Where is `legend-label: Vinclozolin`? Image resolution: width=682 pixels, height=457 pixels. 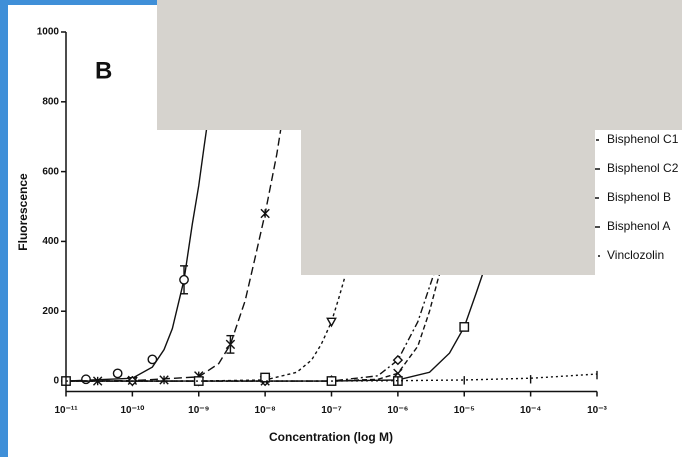
legend-label: Vinclozolin is located at coordinates (635, 255).